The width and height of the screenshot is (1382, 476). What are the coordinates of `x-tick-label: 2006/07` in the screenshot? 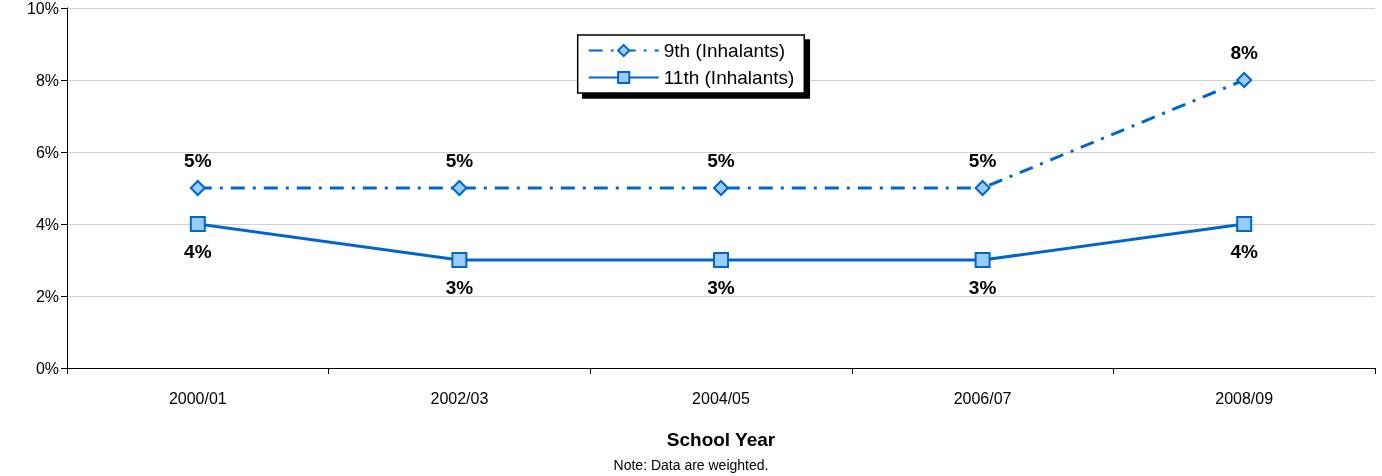 It's located at (982, 398).